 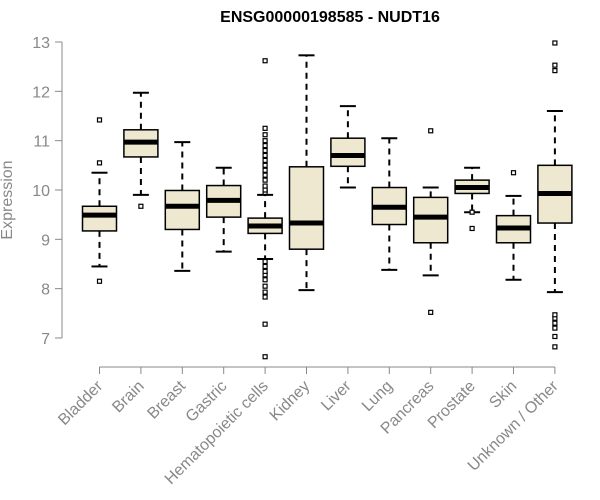 I want to click on chart-title: ENSG00000198585 - NUDT16, so click(x=330, y=17).